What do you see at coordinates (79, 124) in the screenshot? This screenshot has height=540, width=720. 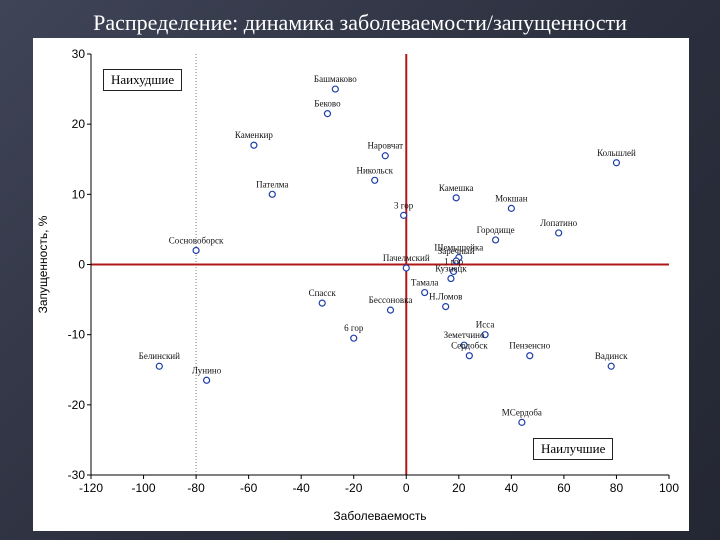 I see `y-tick-label: 20` at bounding box center [79, 124].